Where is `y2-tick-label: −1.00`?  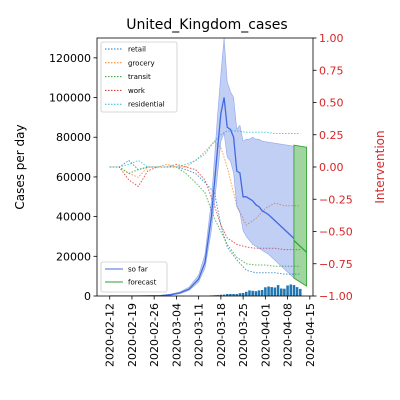 y2-tick-label: −1.00 is located at coordinates (336, 296).